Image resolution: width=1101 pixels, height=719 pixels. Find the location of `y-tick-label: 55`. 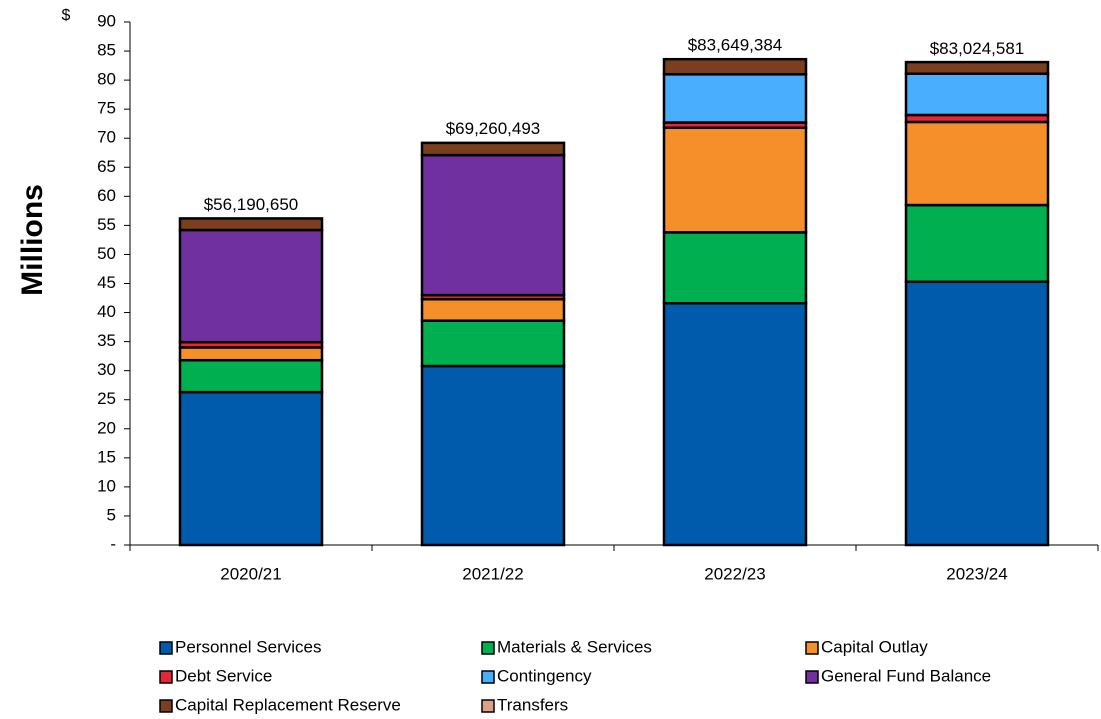

y-tick-label: 55 is located at coordinates (106, 224).